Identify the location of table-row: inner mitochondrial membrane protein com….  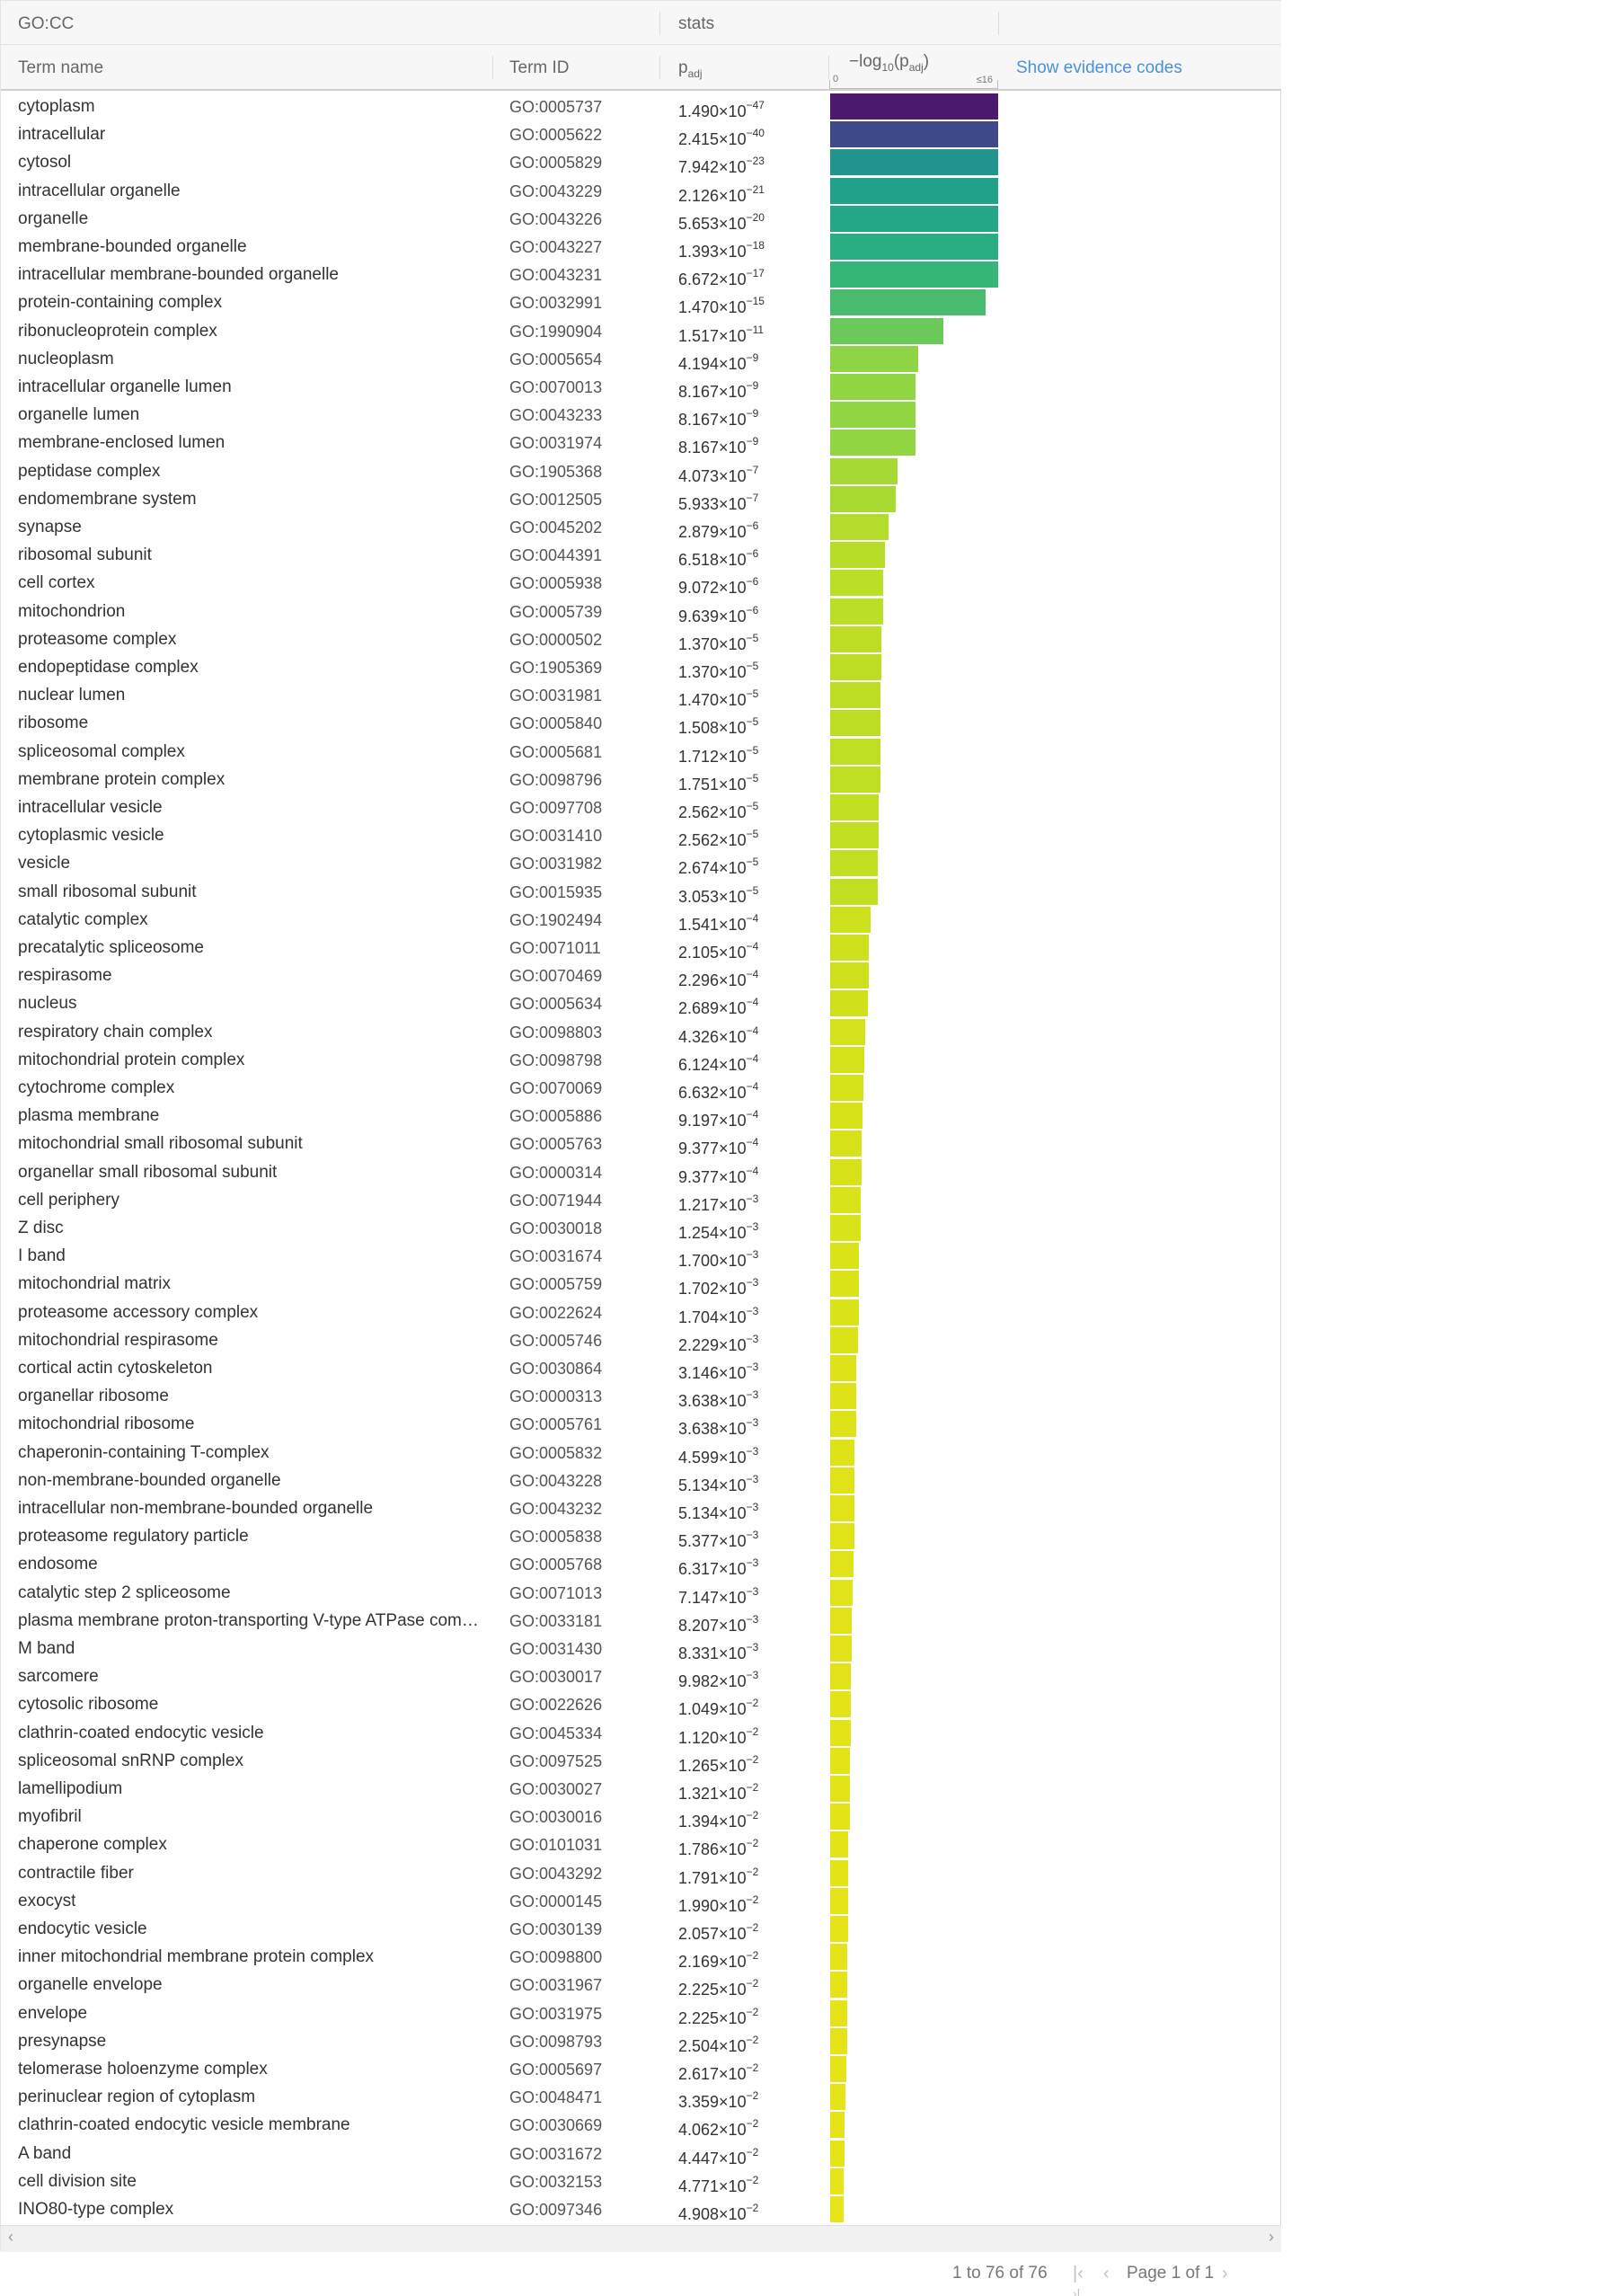
(641, 1957).